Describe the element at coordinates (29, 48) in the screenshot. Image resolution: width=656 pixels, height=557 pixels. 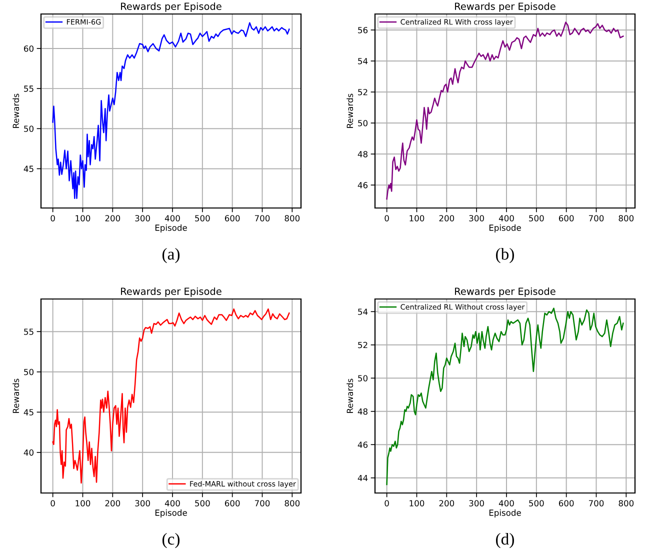
I see `y-tick-label: 60` at that location.